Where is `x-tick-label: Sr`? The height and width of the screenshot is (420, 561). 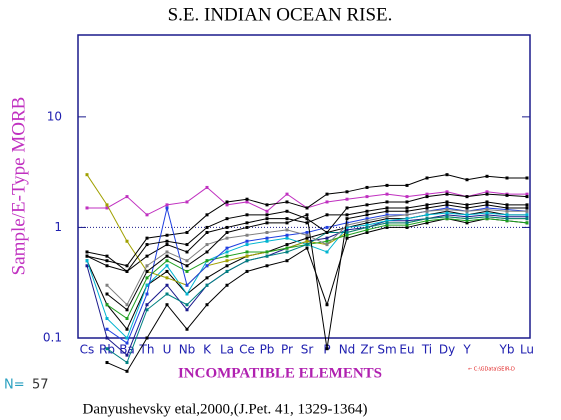 x-tick-label: Sr is located at coordinates (307, 350).